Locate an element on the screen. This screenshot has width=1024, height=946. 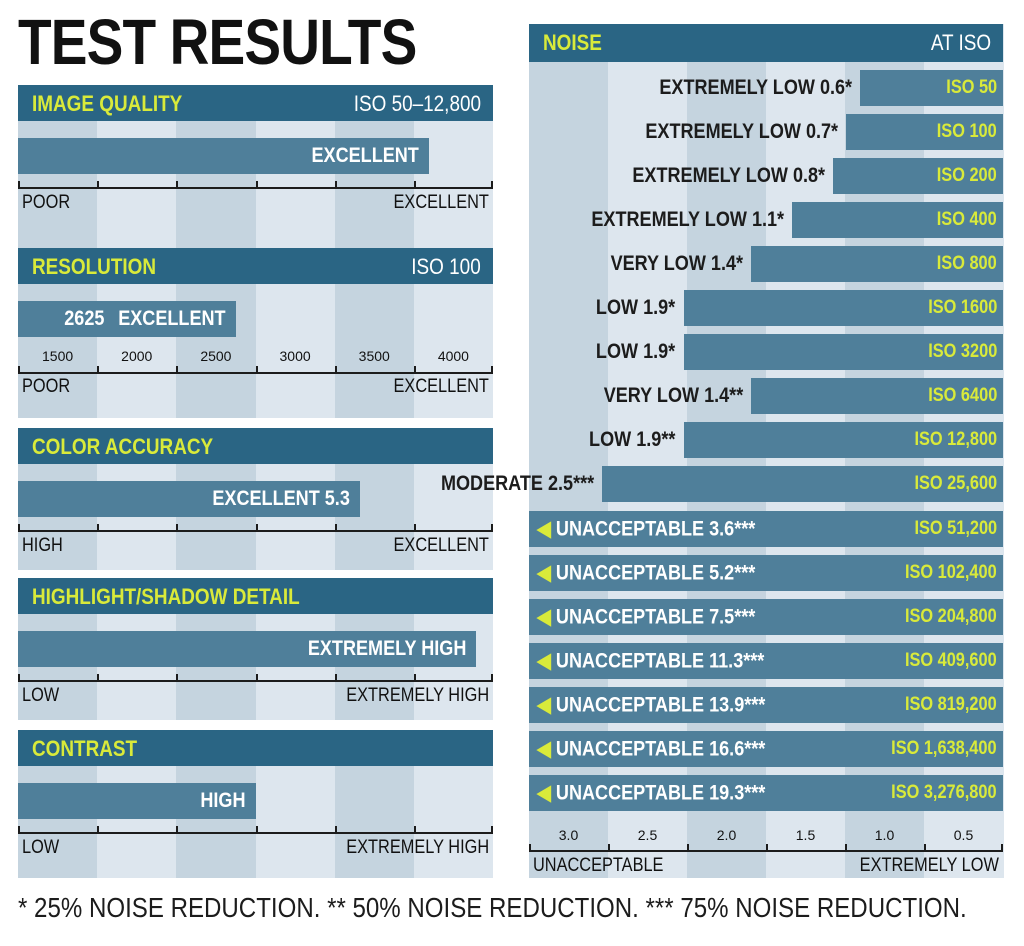
noise-value-label: ◀ UNACCEPTABLE 11.3*** is located at coordinates (669, 660).